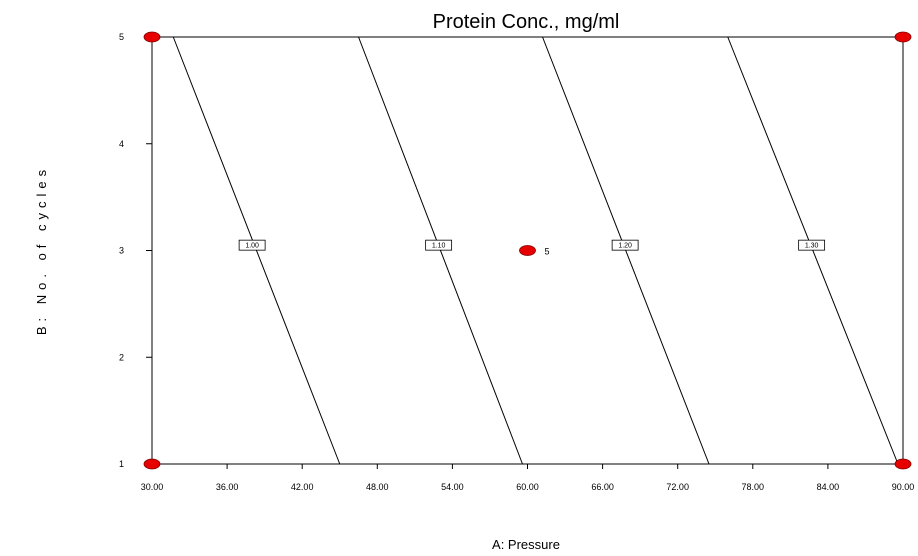 Image resolution: width=918 pixels, height=556 pixels. What do you see at coordinates (547, 252) in the screenshot?
I see `design-point-label: 5` at bounding box center [547, 252].